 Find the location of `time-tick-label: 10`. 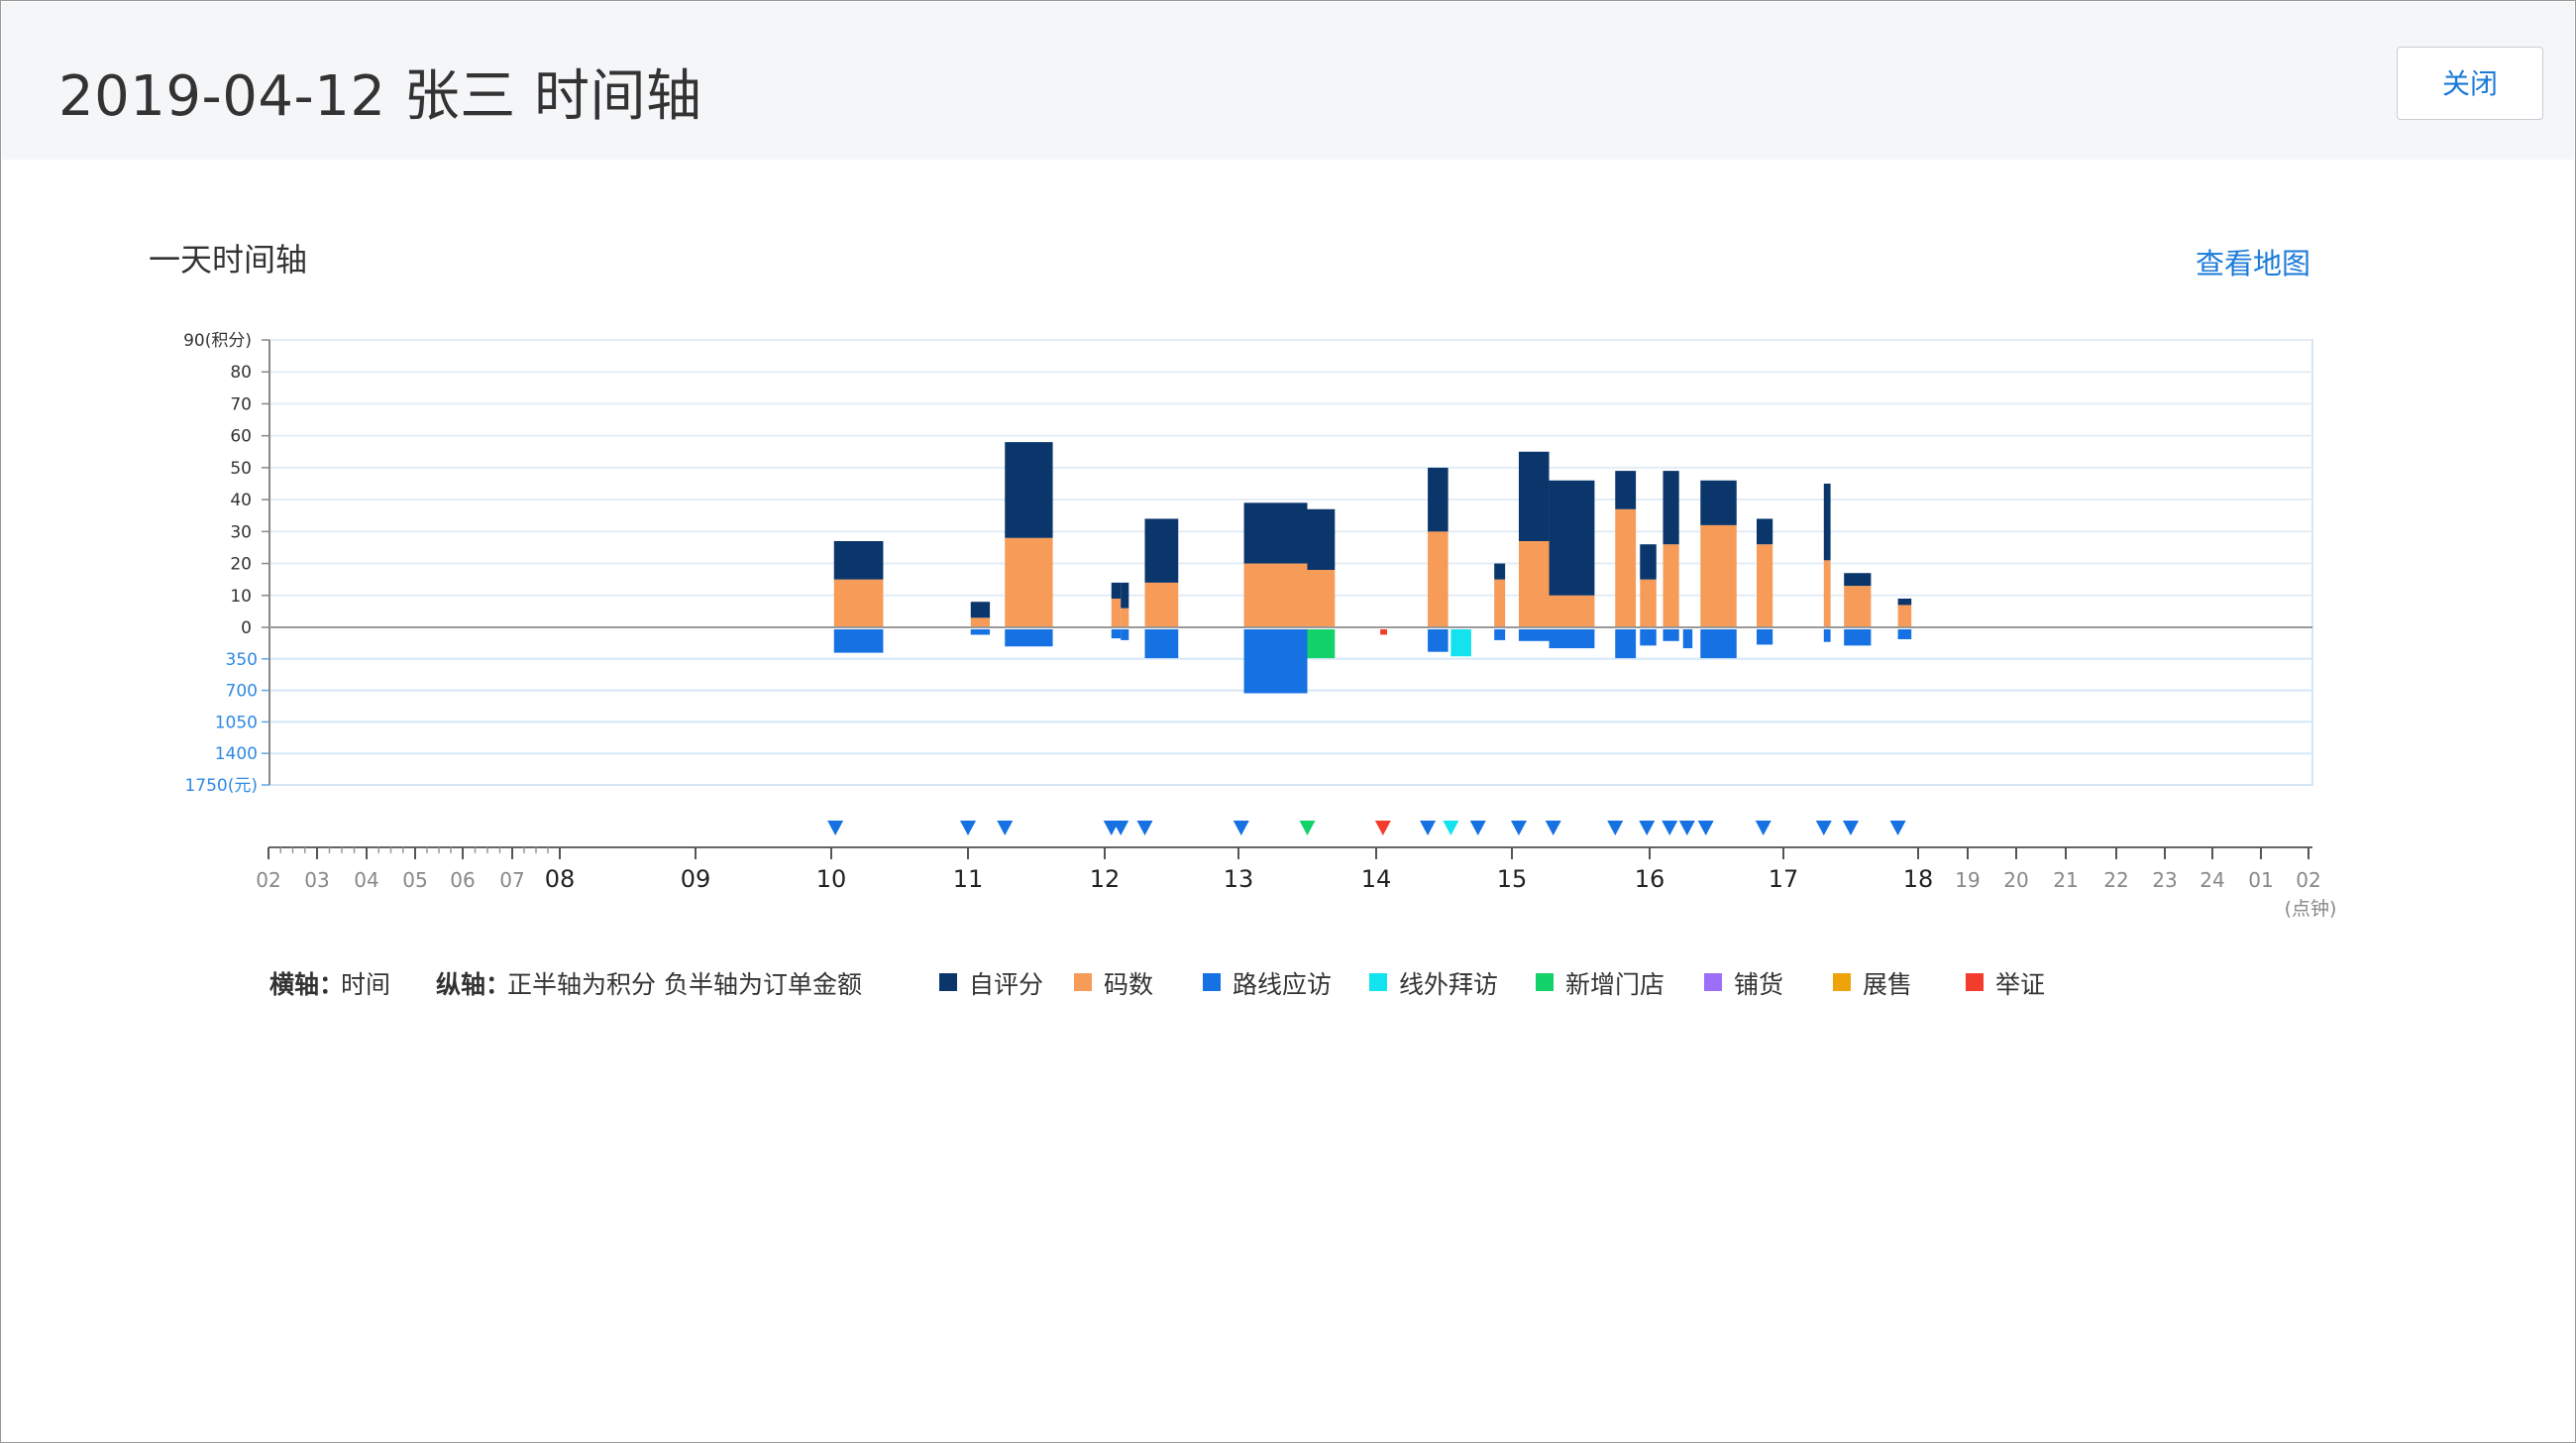

time-tick-label: 10 is located at coordinates (831, 879).